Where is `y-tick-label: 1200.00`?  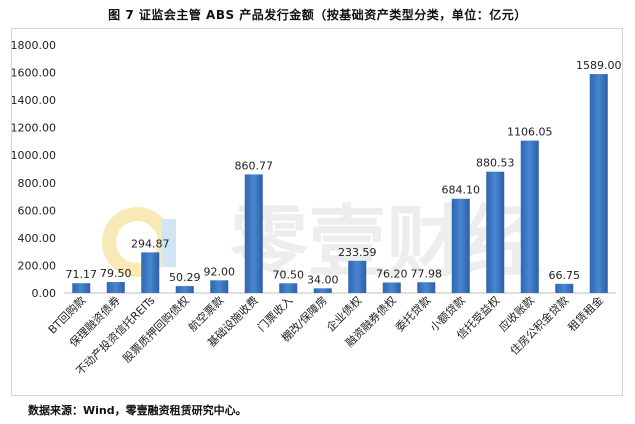
y-tick-label: 1200.00 is located at coordinates (34, 128).